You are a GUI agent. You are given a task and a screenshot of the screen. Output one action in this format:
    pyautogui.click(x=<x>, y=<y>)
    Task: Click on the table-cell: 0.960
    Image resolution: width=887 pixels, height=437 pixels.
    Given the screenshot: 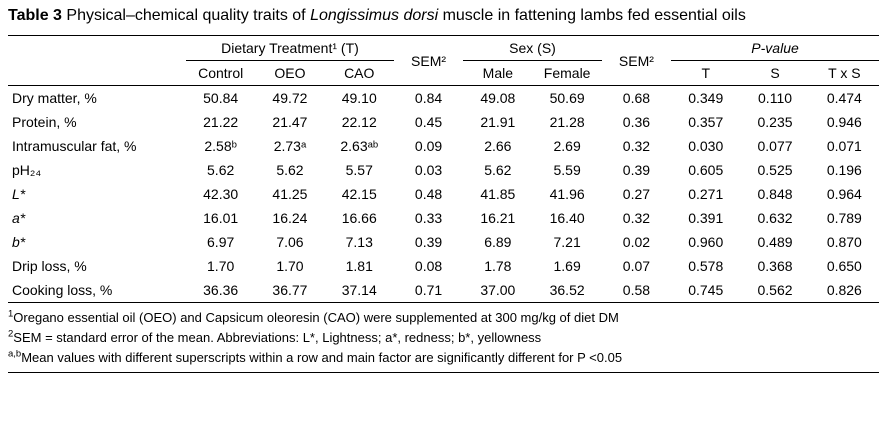 What is the action you would take?
    pyautogui.click(x=706, y=242)
    